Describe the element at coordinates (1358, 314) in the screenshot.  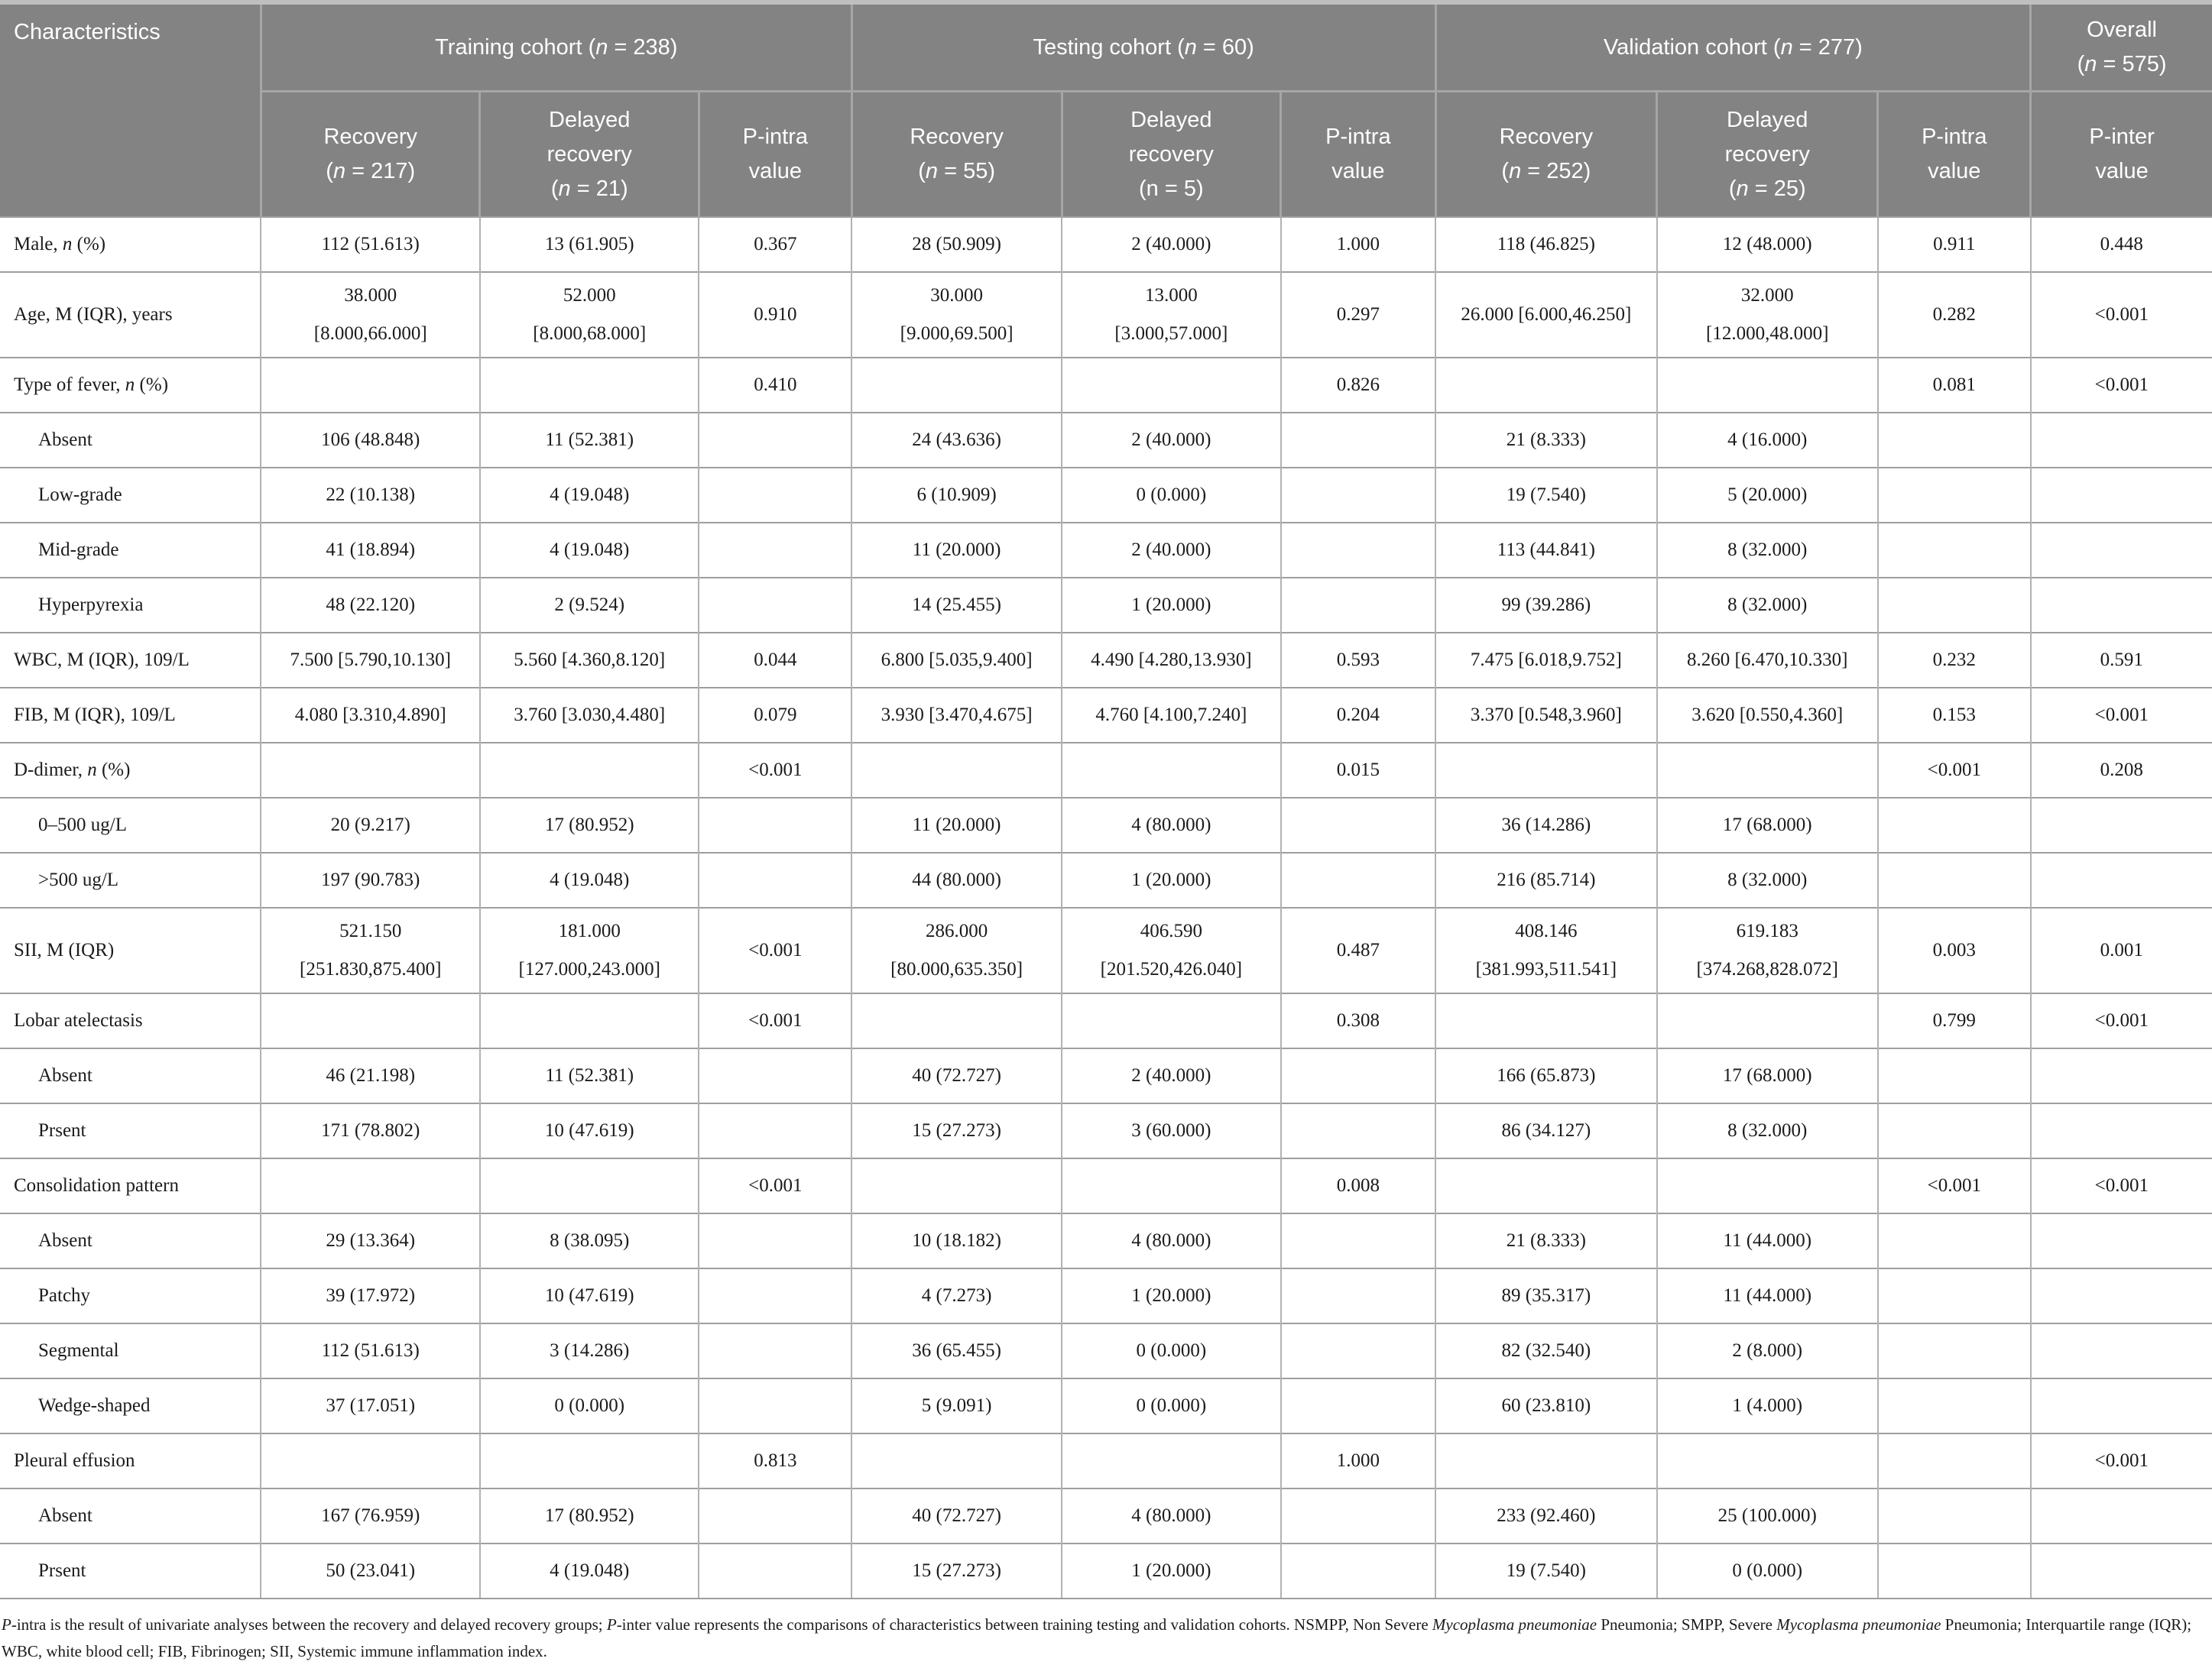
I see `cell-value: 0.297` at that location.